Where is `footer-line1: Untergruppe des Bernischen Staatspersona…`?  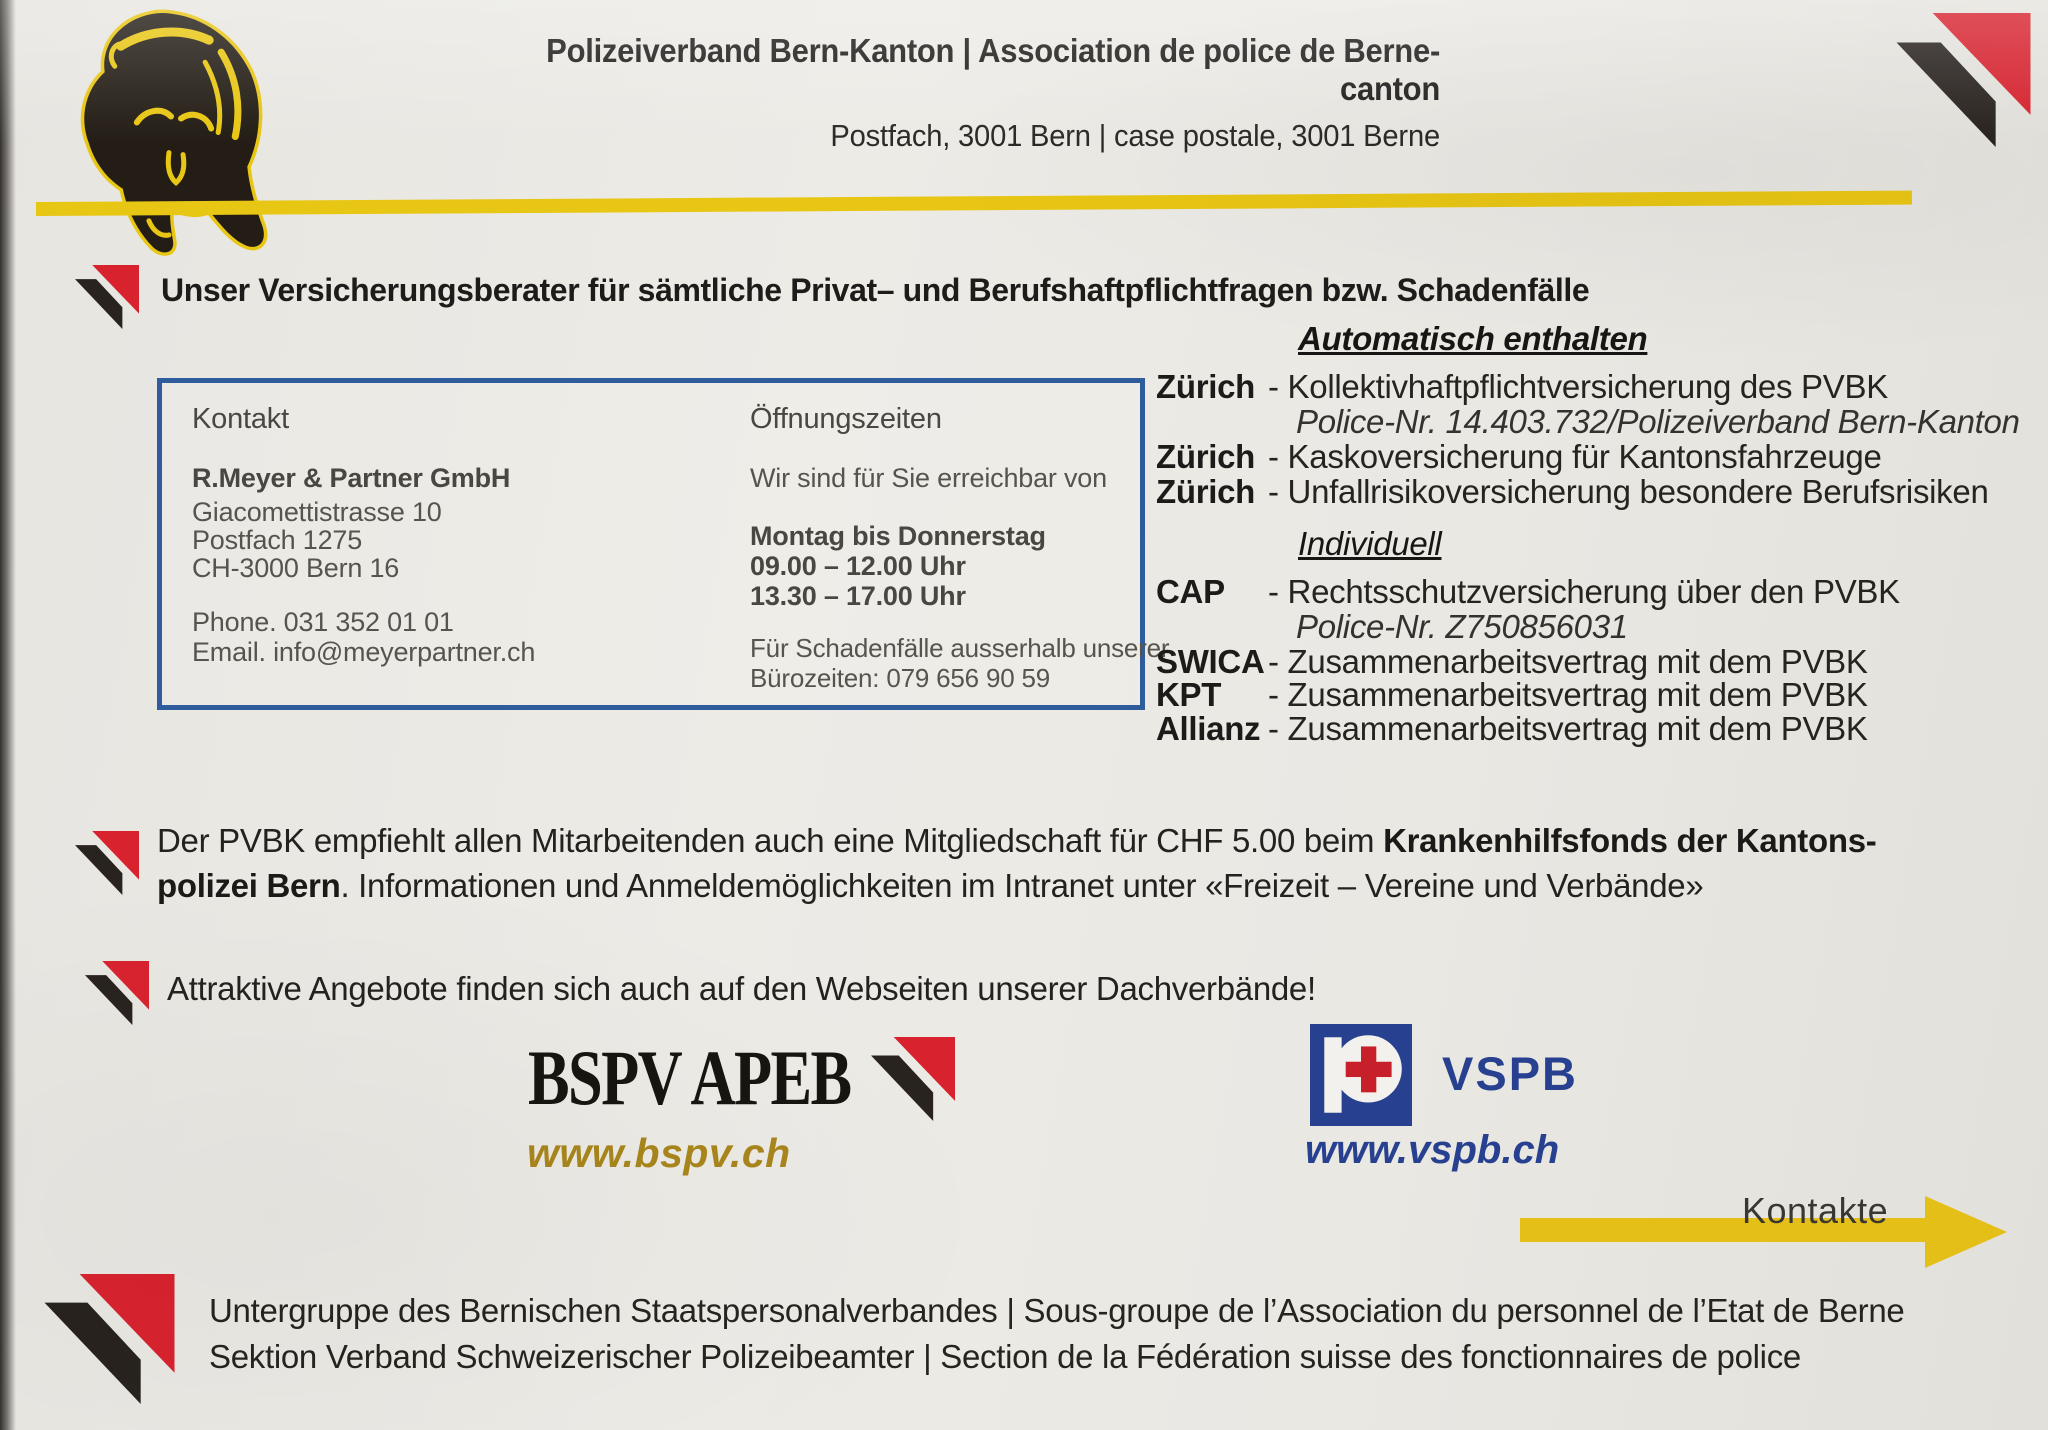 footer-line1: Untergruppe des Bernischen Staatspersona… is located at coordinates (1057, 1310).